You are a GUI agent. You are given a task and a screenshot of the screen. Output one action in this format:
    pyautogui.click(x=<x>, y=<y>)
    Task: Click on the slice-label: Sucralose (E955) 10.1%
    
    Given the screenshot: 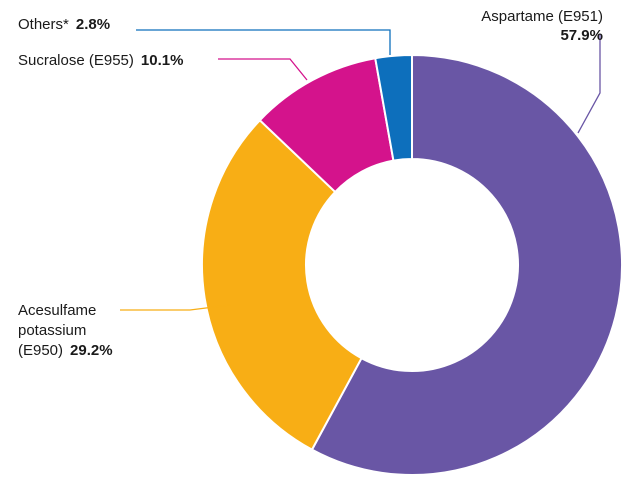 What is the action you would take?
    pyautogui.click(x=100, y=60)
    